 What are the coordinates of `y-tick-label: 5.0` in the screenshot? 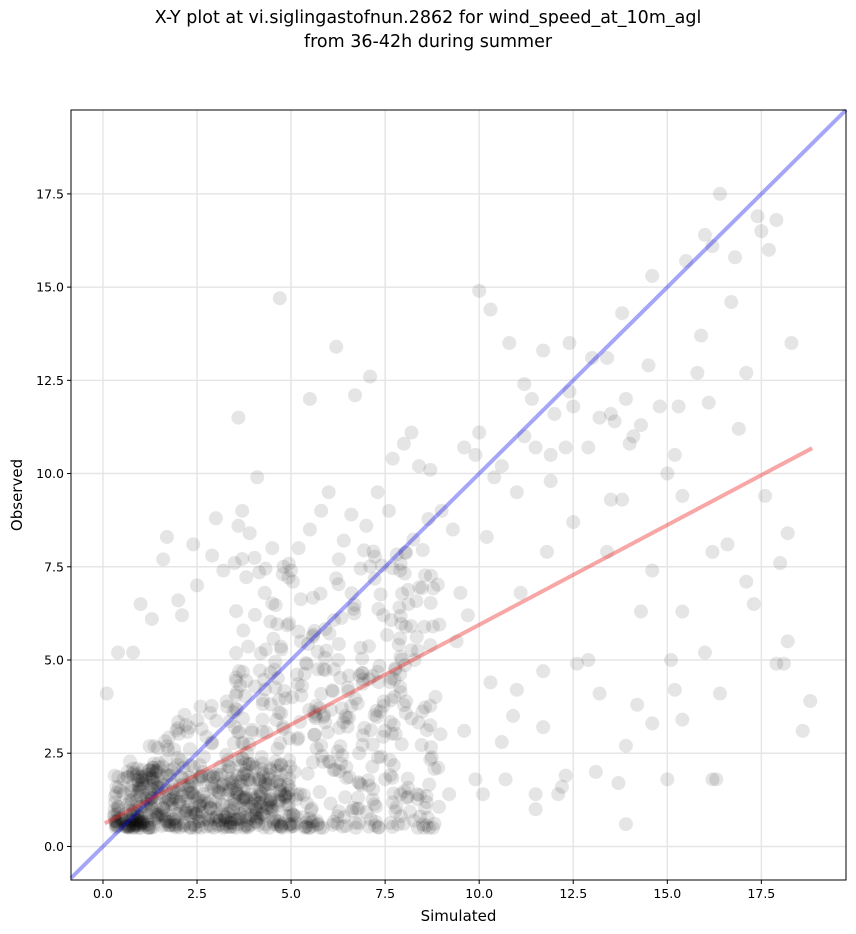 It's located at (54, 660).